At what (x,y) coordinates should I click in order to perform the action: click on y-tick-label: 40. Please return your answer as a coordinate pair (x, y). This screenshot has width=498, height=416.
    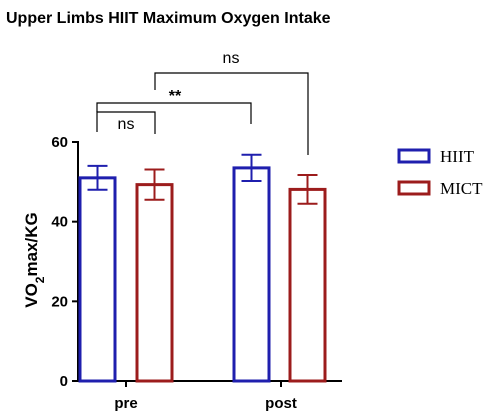
    Looking at the image, I should click on (59, 222).